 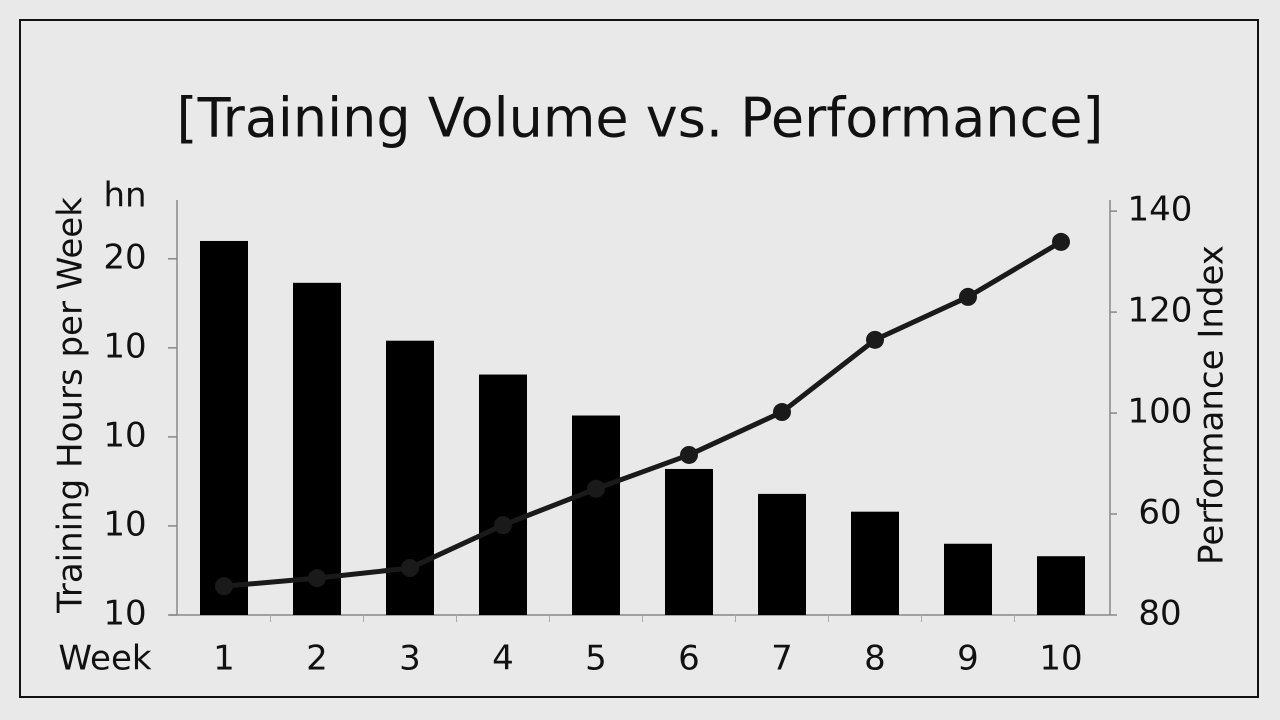 I want to click on x-tick-label: 1, so click(x=224, y=659).